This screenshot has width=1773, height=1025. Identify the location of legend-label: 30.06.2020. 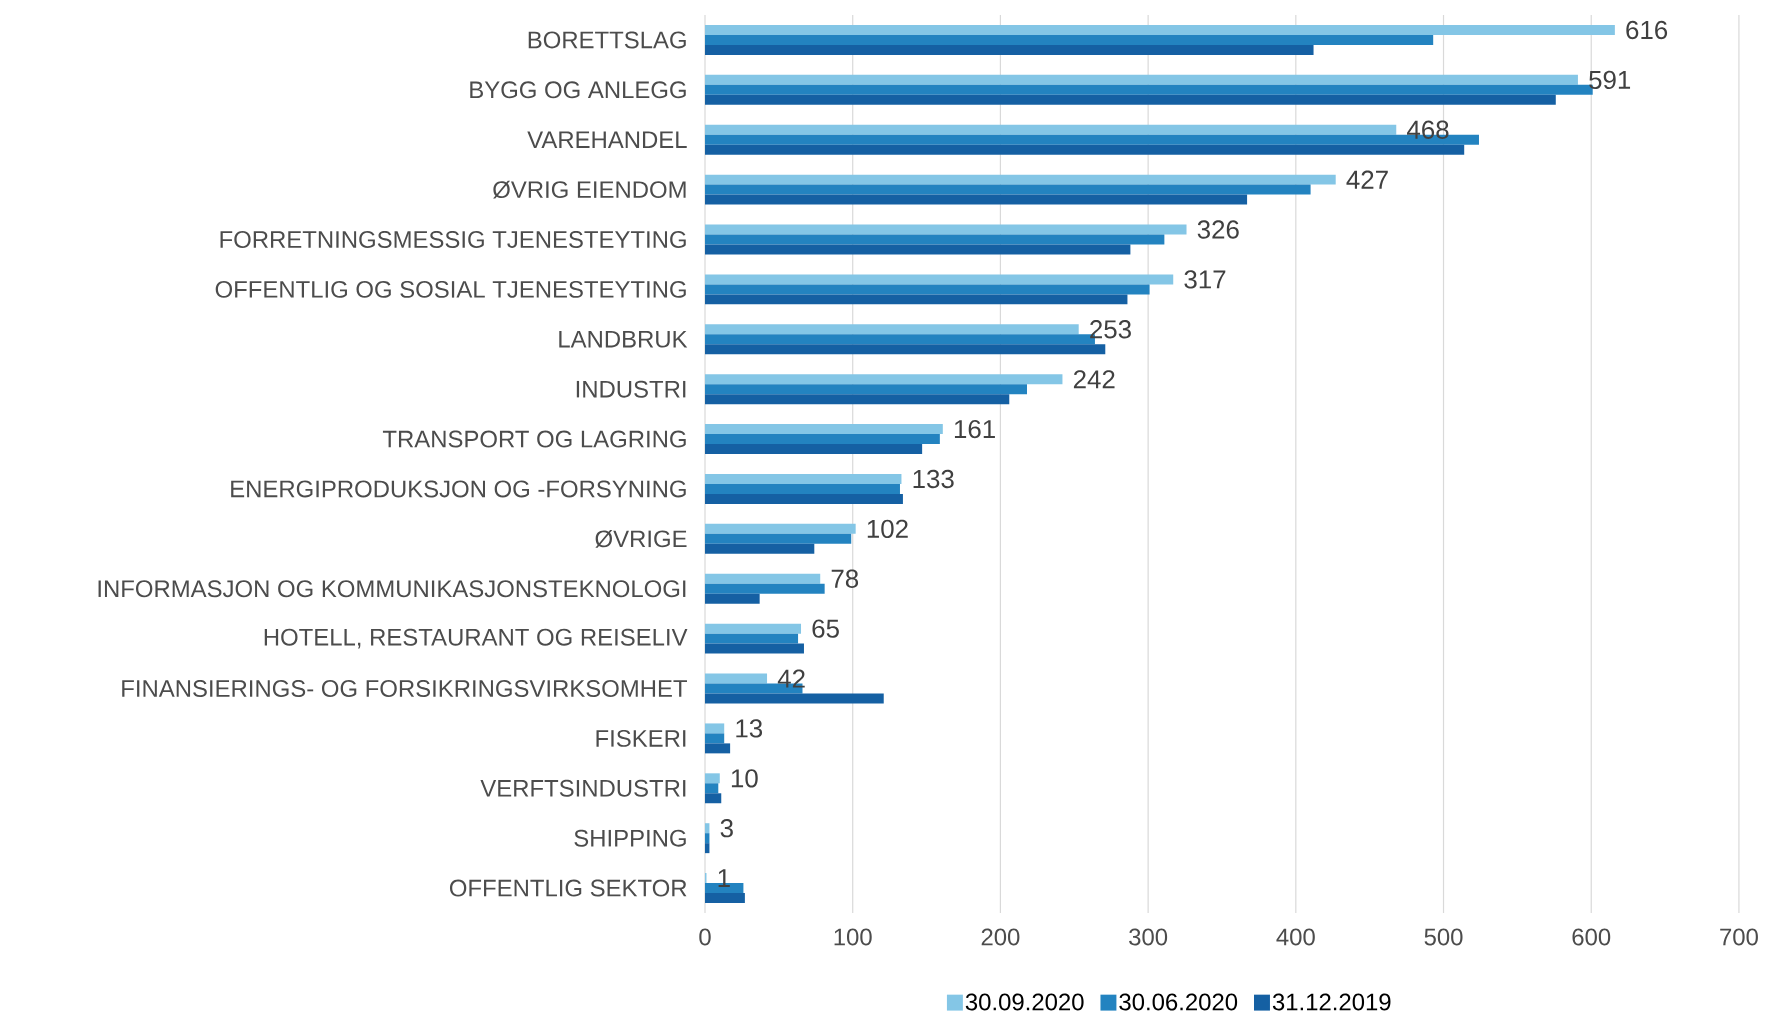
(1178, 1002).